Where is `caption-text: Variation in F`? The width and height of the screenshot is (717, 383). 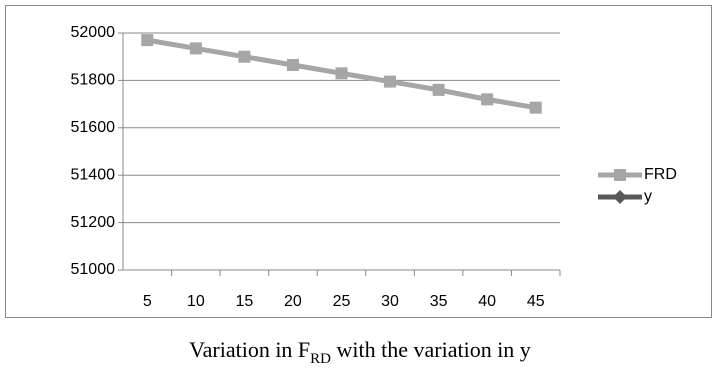
caption-text: Variation in F is located at coordinates (249, 349).